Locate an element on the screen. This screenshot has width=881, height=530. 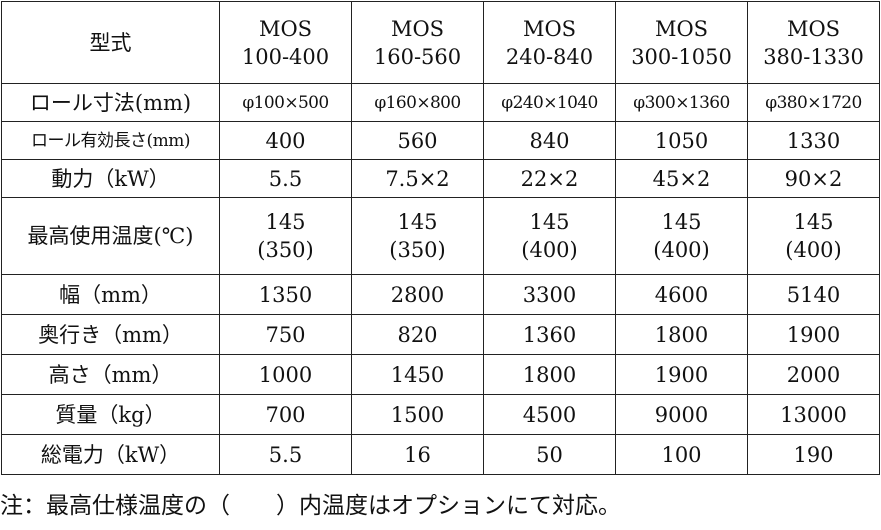
table-cell: 560 is located at coordinates (417, 140).